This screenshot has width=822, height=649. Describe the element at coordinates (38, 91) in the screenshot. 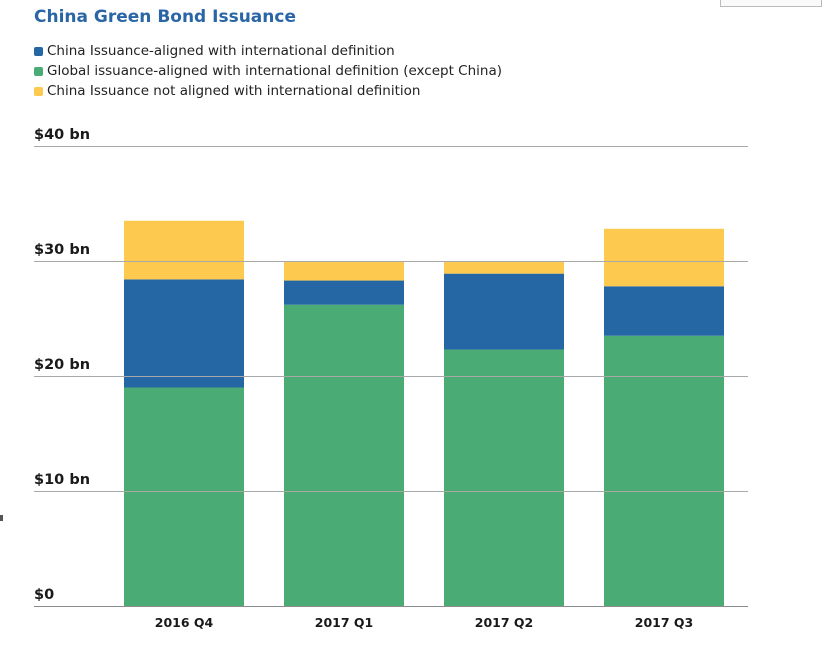

I see `legend-swatch-china-not-aligned` at that location.